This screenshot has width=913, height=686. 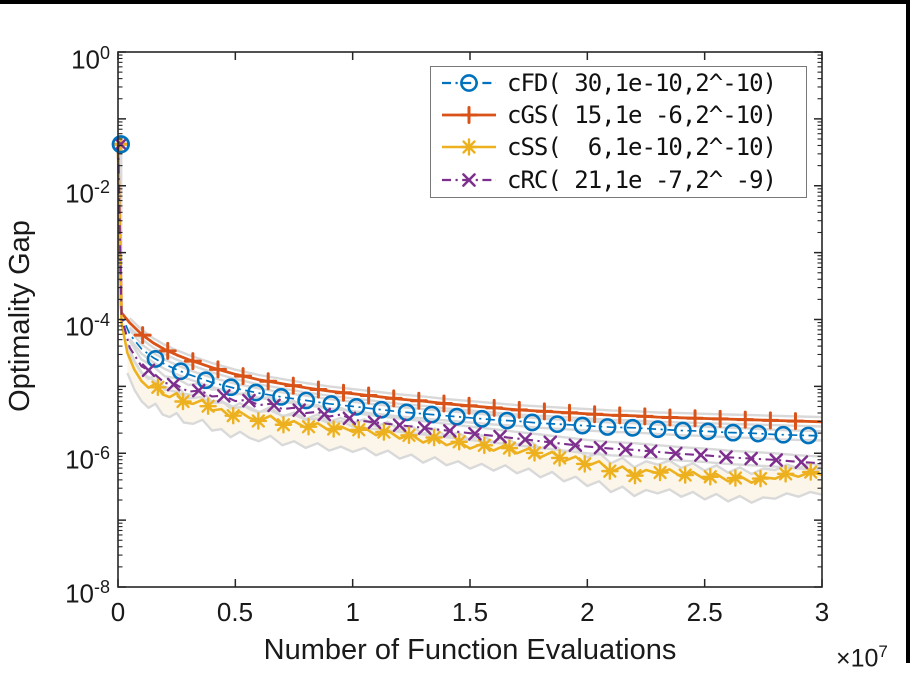 I want to click on x-tick-1: 1, so click(x=352, y=612).